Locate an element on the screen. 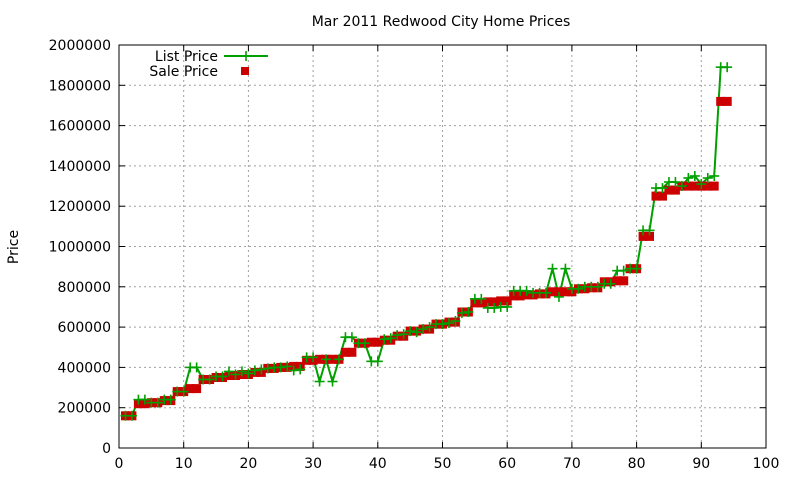 This screenshot has height=480, width=800. x-tick-label: 70 is located at coordinates (572, 464).